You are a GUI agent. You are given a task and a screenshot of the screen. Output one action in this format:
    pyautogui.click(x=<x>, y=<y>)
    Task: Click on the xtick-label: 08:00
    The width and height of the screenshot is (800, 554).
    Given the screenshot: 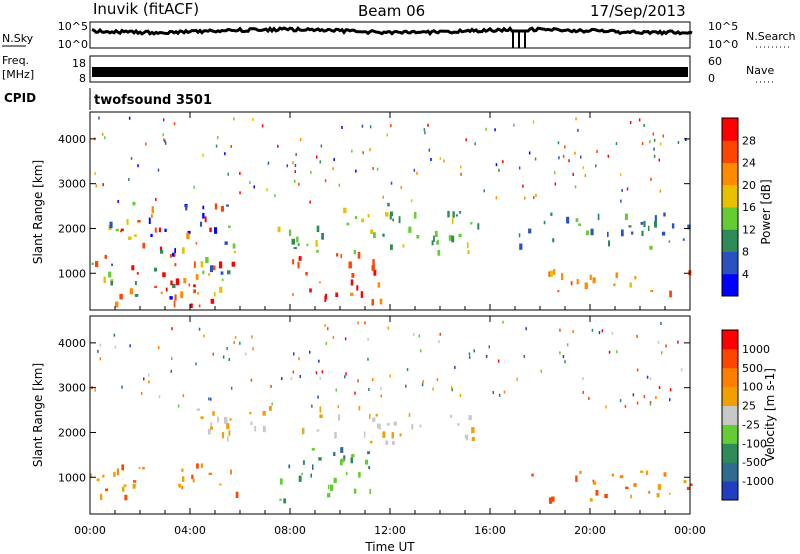 What is the action you would take?
    pyautogui.click(x=290, y=530)
    